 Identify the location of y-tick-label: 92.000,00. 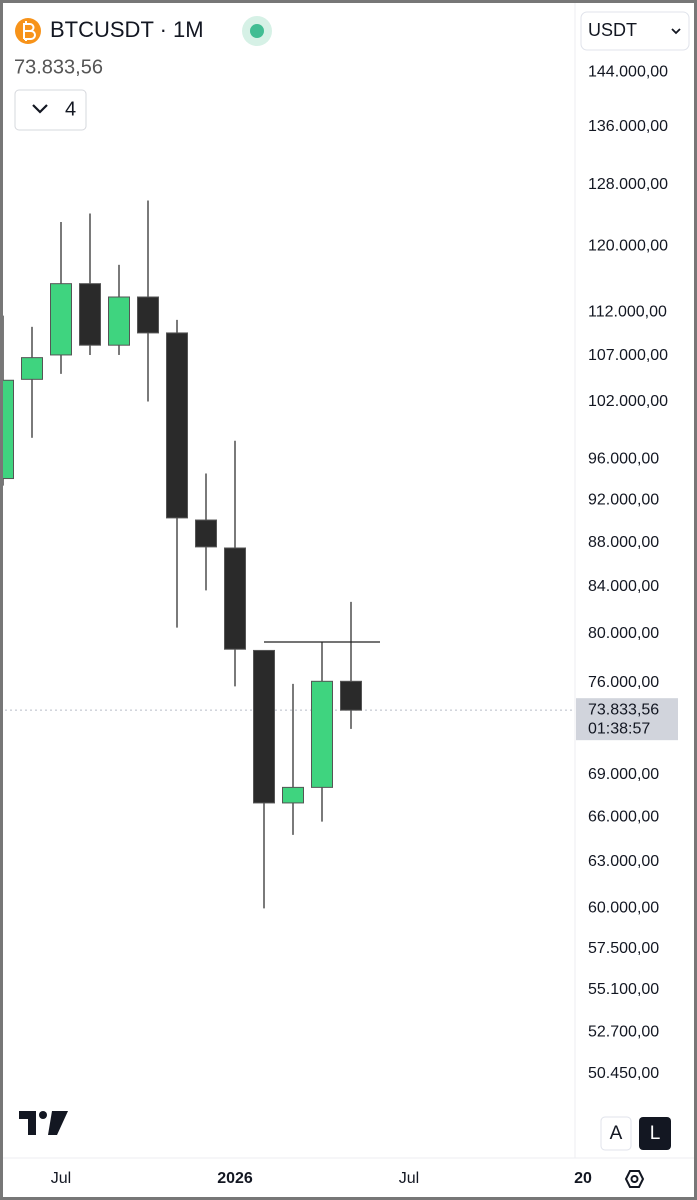
(623, 499).